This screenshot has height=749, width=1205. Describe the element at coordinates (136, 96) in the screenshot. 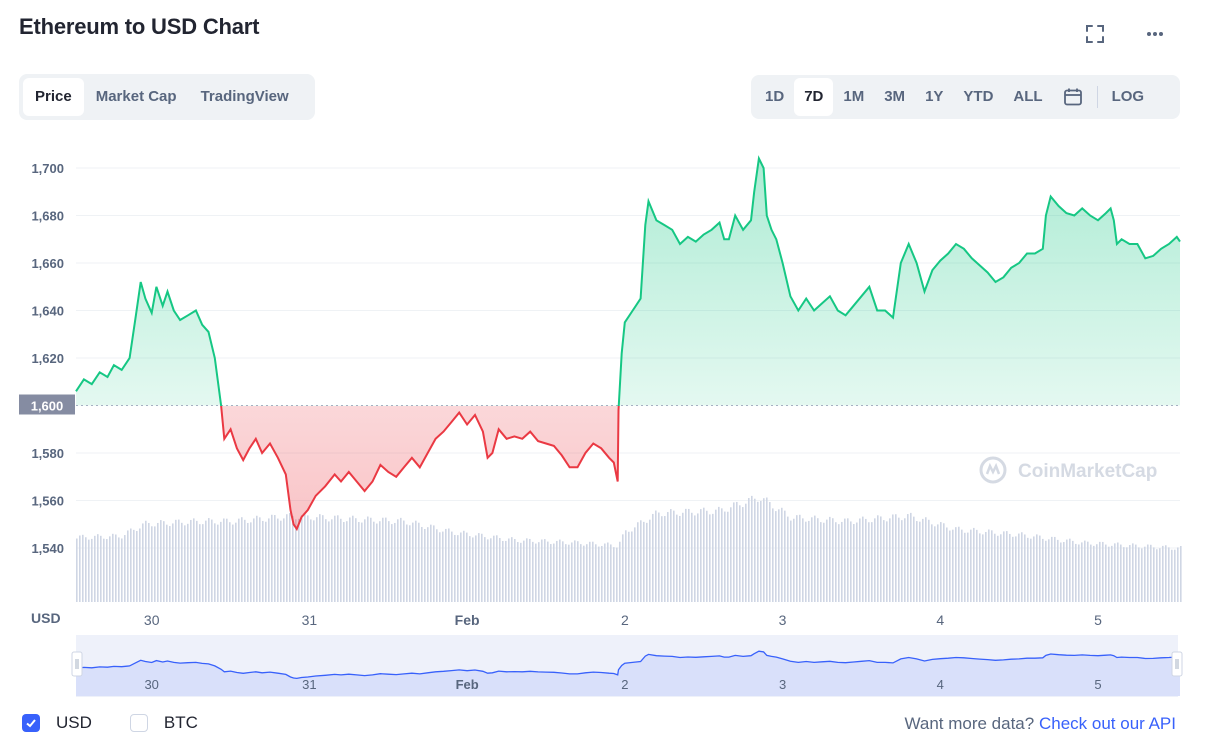

I see `tab-market-cap: Market Cap` at that location.